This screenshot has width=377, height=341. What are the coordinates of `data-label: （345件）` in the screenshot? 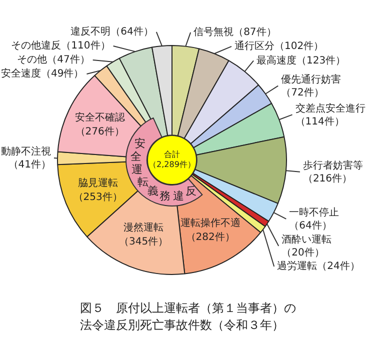 It's located at (143, 242).